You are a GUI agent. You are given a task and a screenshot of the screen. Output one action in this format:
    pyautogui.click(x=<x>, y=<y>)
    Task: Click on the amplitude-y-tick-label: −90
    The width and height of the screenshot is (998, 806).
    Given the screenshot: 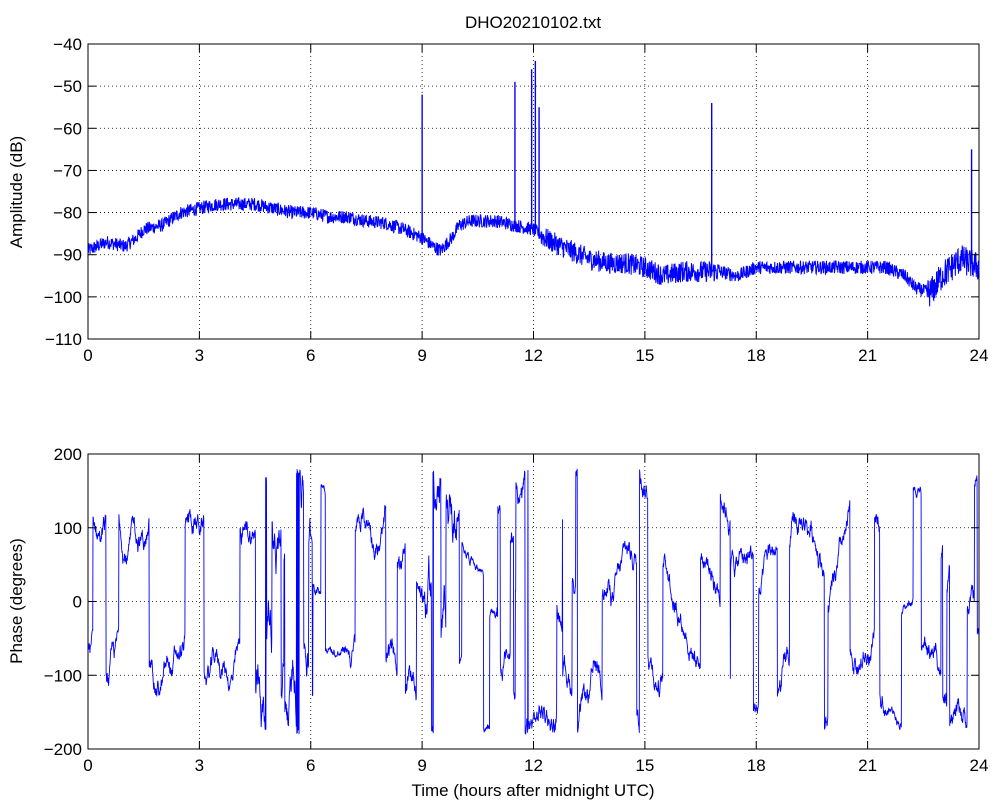 What is the action you would take?
    pyautogui.click(x=67, y=255)
    